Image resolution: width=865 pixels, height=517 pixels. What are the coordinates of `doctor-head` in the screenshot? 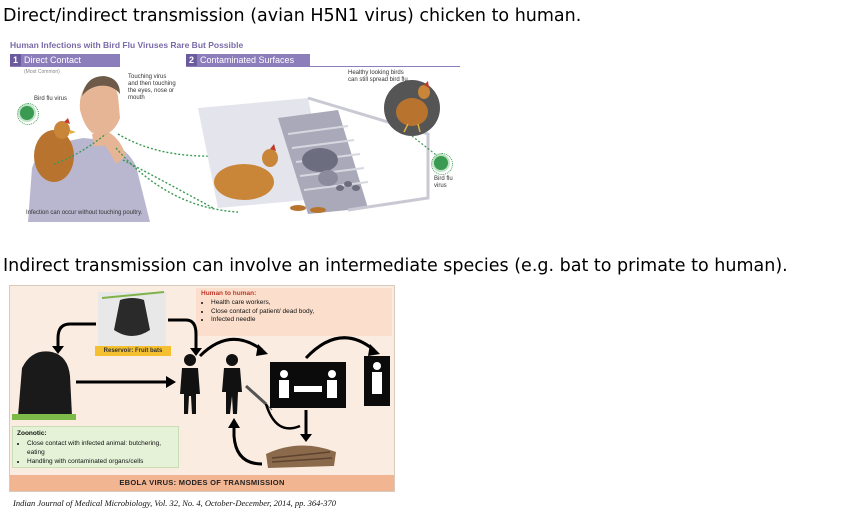 It's located at (377, 366).